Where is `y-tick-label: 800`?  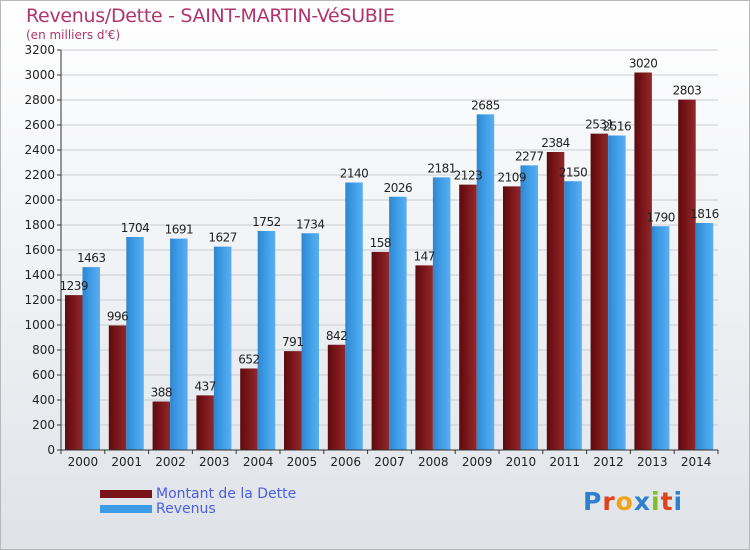 y-tick-label: 800 is located at coordinates (43, 350).